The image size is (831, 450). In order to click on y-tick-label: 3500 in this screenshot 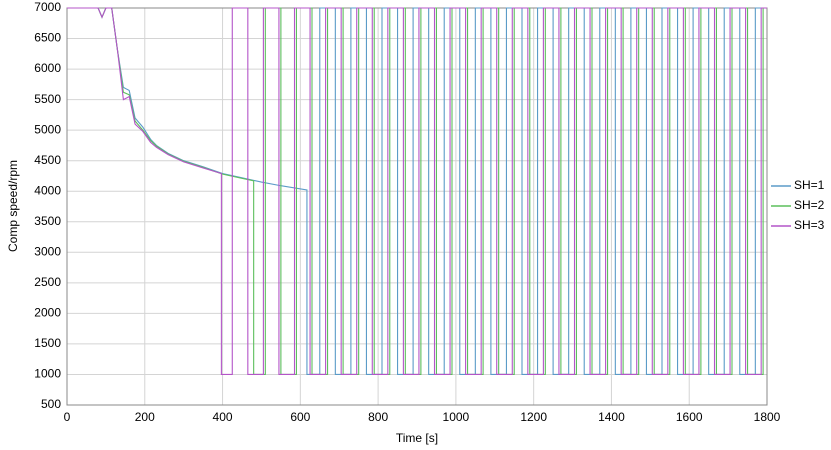, I will do `click(47, 221)`.